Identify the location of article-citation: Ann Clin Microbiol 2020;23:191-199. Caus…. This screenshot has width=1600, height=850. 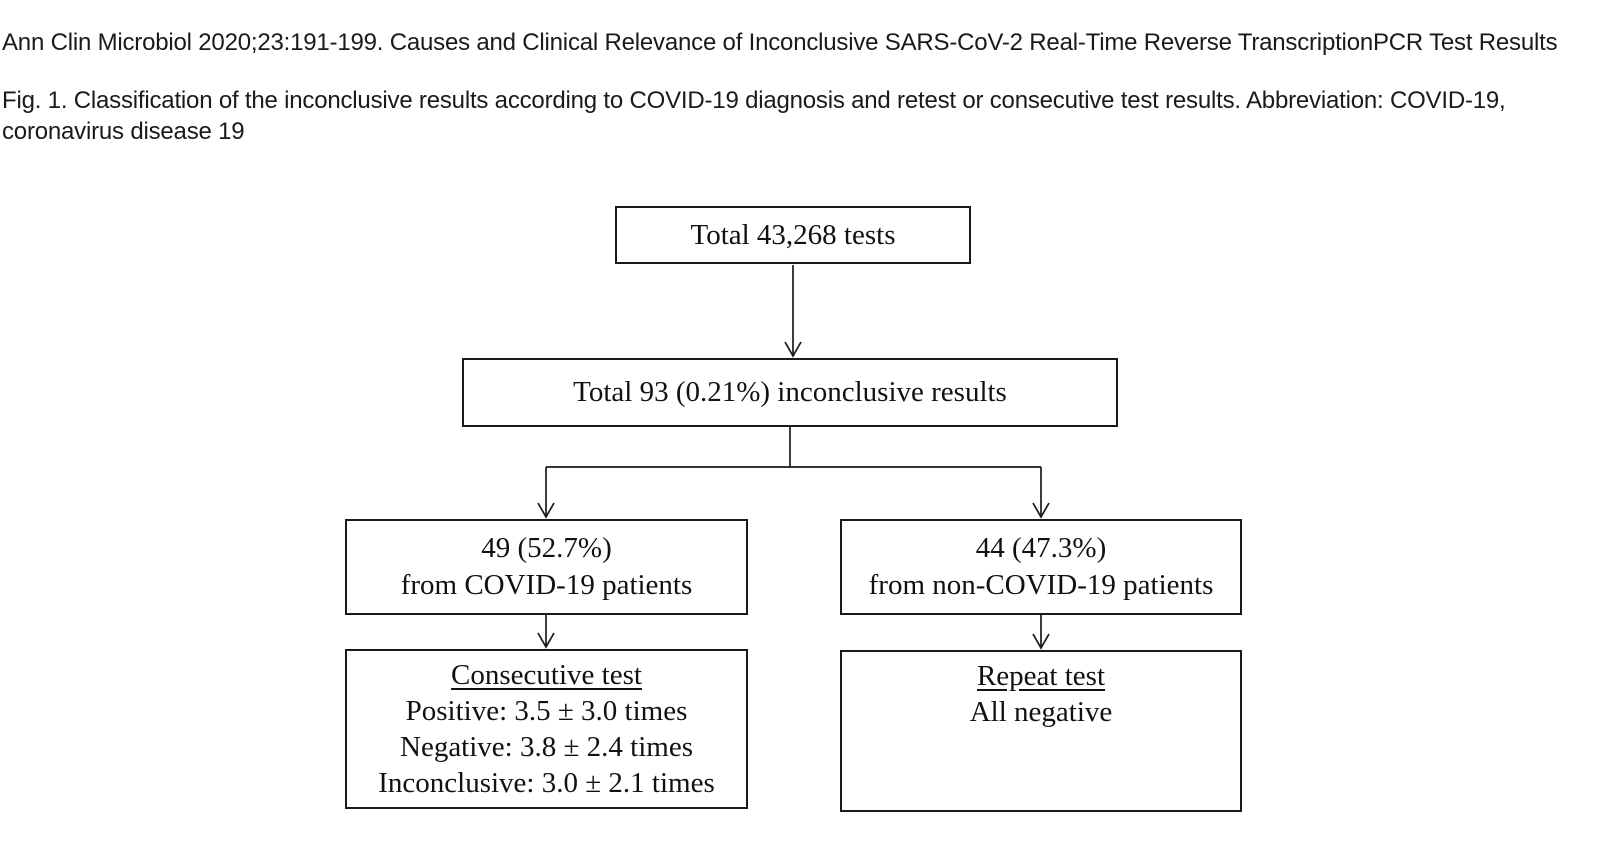
(780, 42).